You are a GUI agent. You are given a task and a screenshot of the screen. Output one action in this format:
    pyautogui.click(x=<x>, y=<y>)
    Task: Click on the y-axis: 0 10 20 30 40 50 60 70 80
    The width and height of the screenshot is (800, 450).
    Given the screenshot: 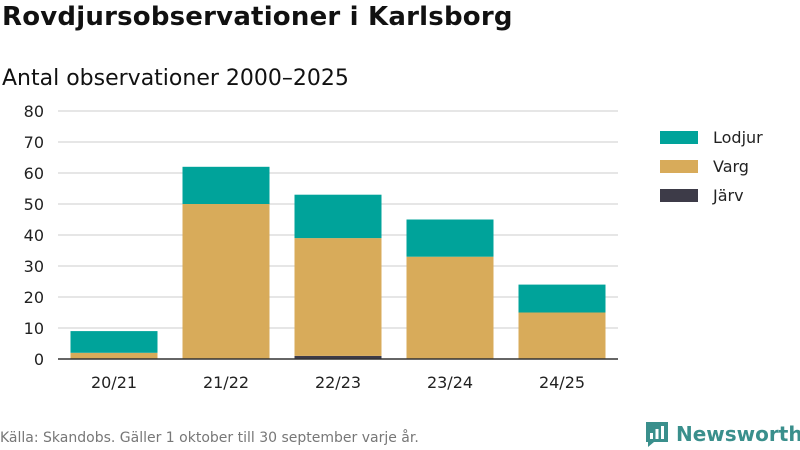 What is the action you would take?
    pyautogui.click(x=34, y=235)
    